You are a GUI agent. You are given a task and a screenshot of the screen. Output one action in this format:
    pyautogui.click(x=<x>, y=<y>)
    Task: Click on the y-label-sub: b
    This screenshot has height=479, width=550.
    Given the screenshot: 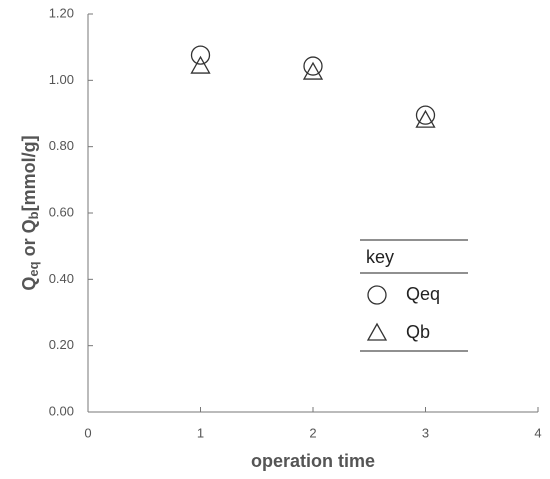 What is the action you would take?
    pyautogui.click(x=33, y=215)
    